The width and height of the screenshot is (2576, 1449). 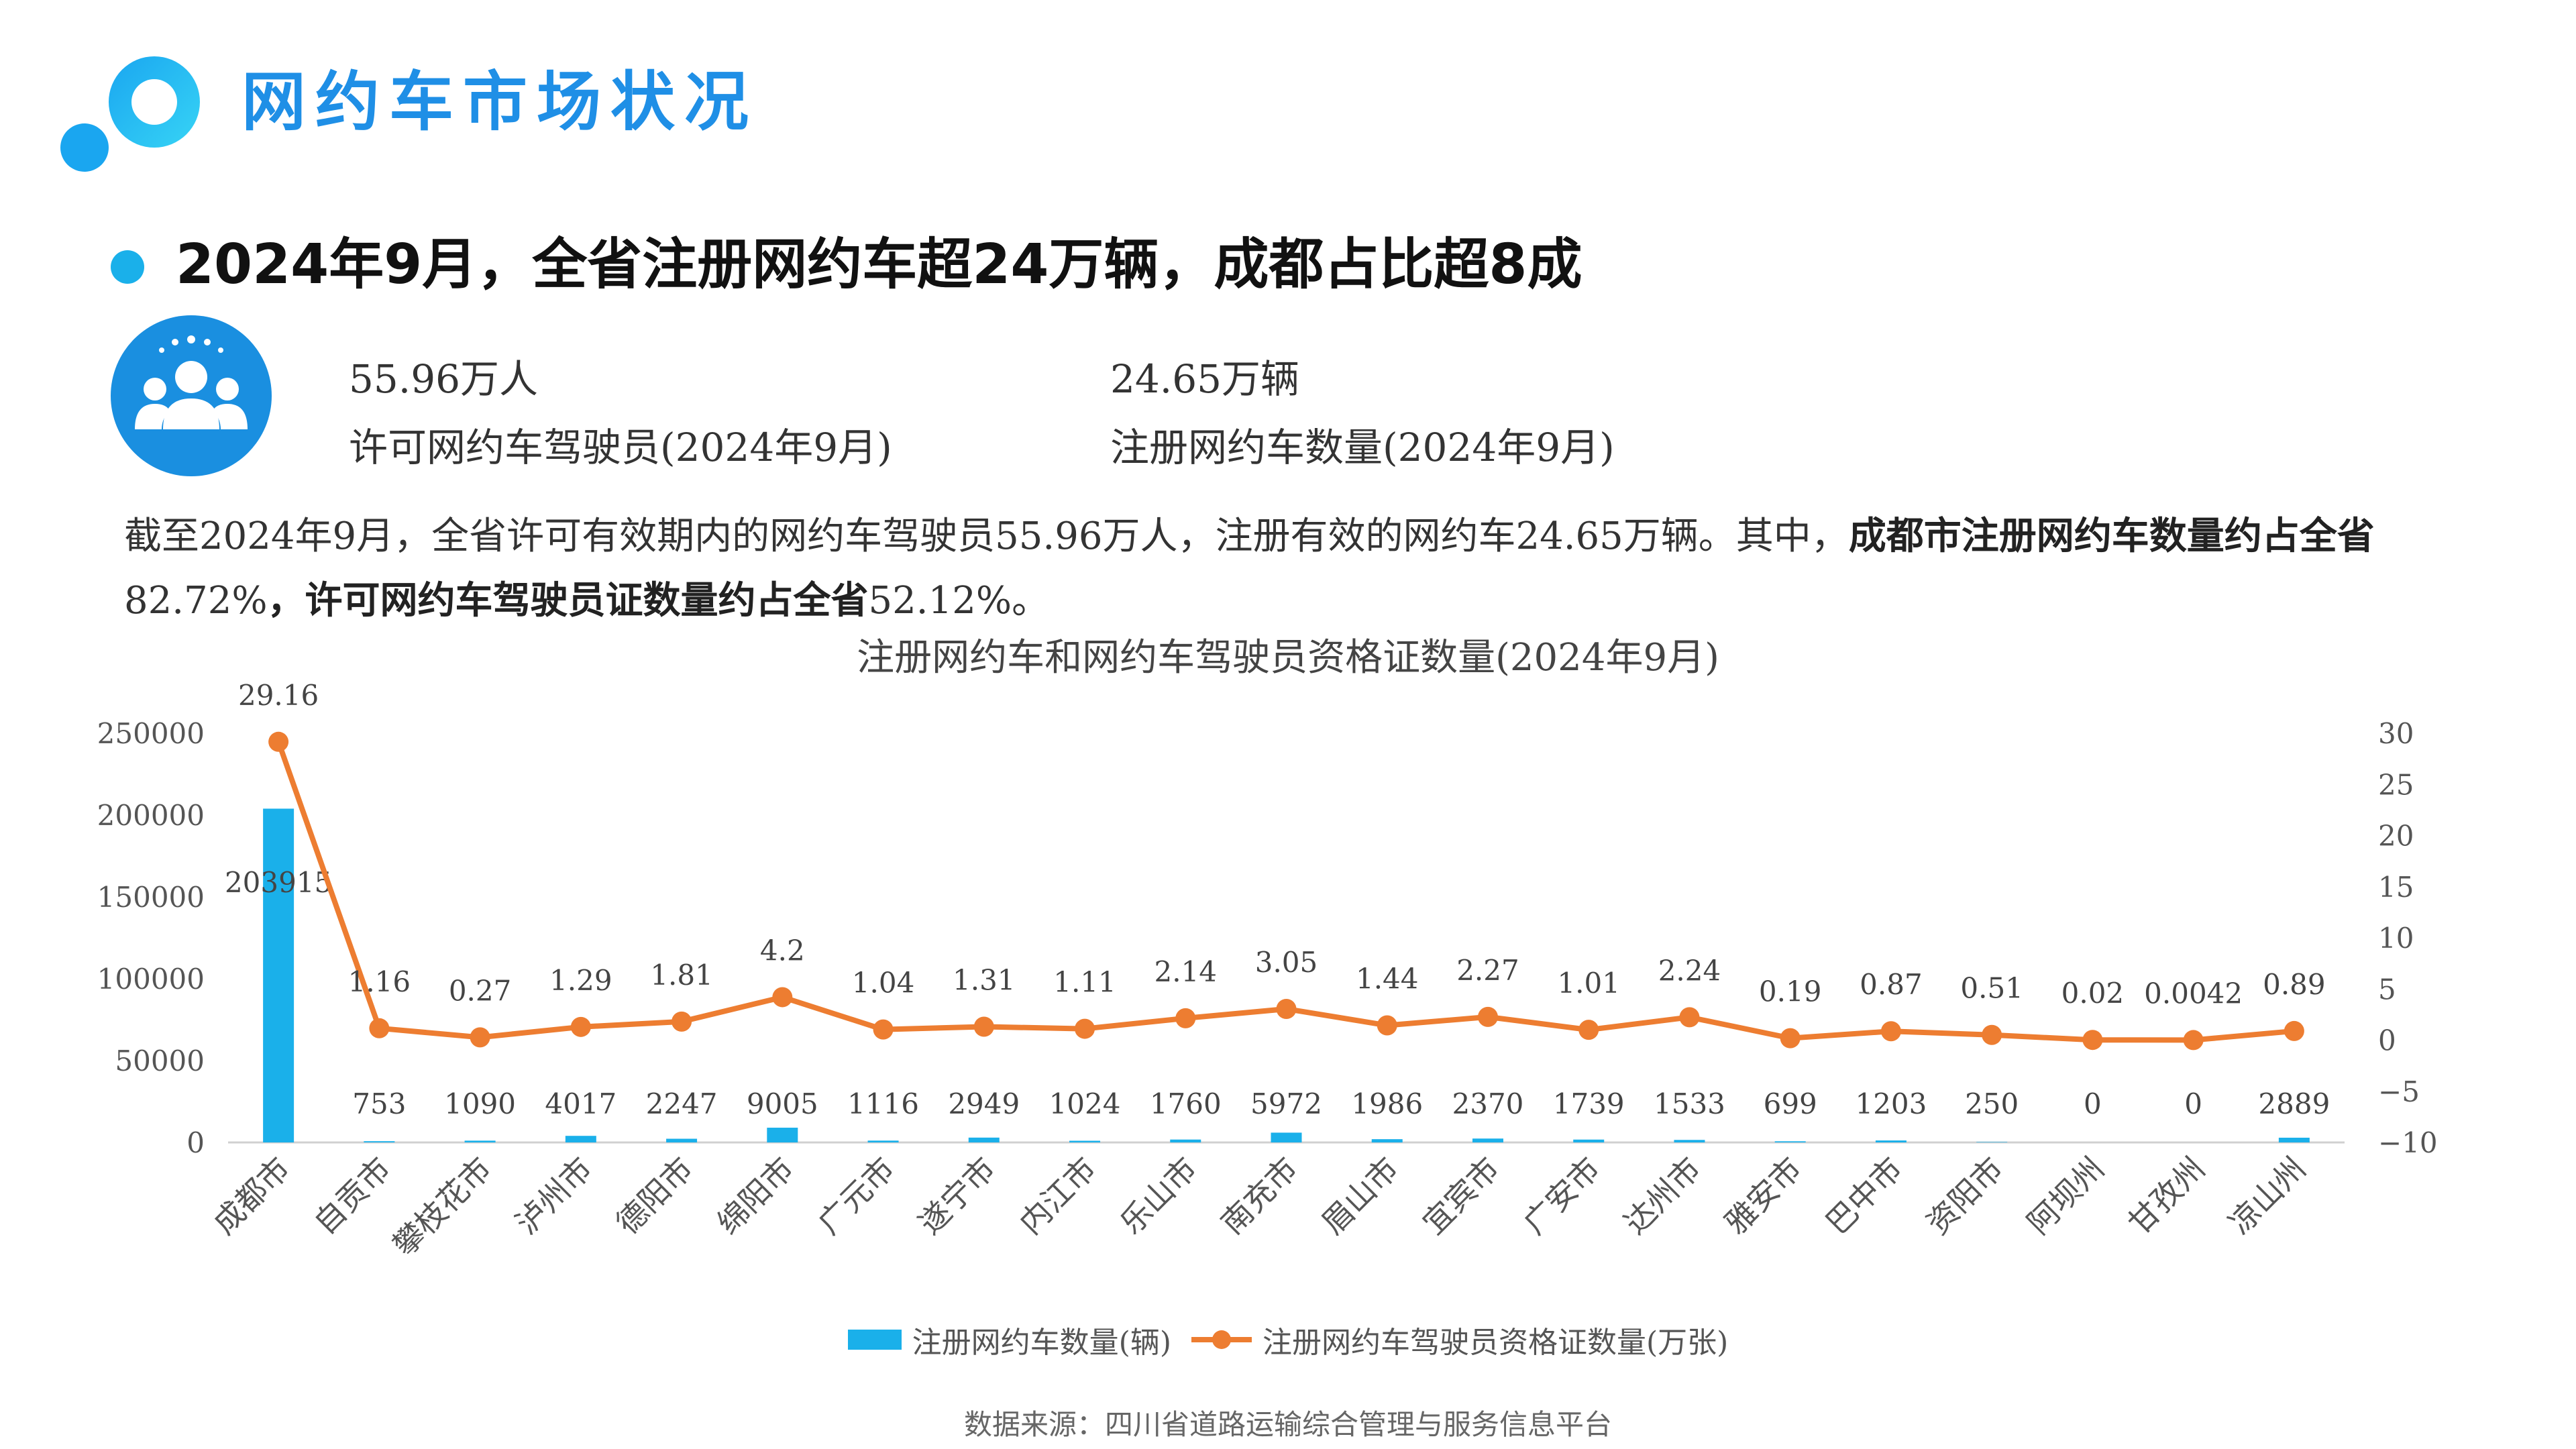 What do you see at coordinates (1689, 1103) in the screenshot?
I see `bar-data-label: 1533` at bounding box center [1689, 1103].